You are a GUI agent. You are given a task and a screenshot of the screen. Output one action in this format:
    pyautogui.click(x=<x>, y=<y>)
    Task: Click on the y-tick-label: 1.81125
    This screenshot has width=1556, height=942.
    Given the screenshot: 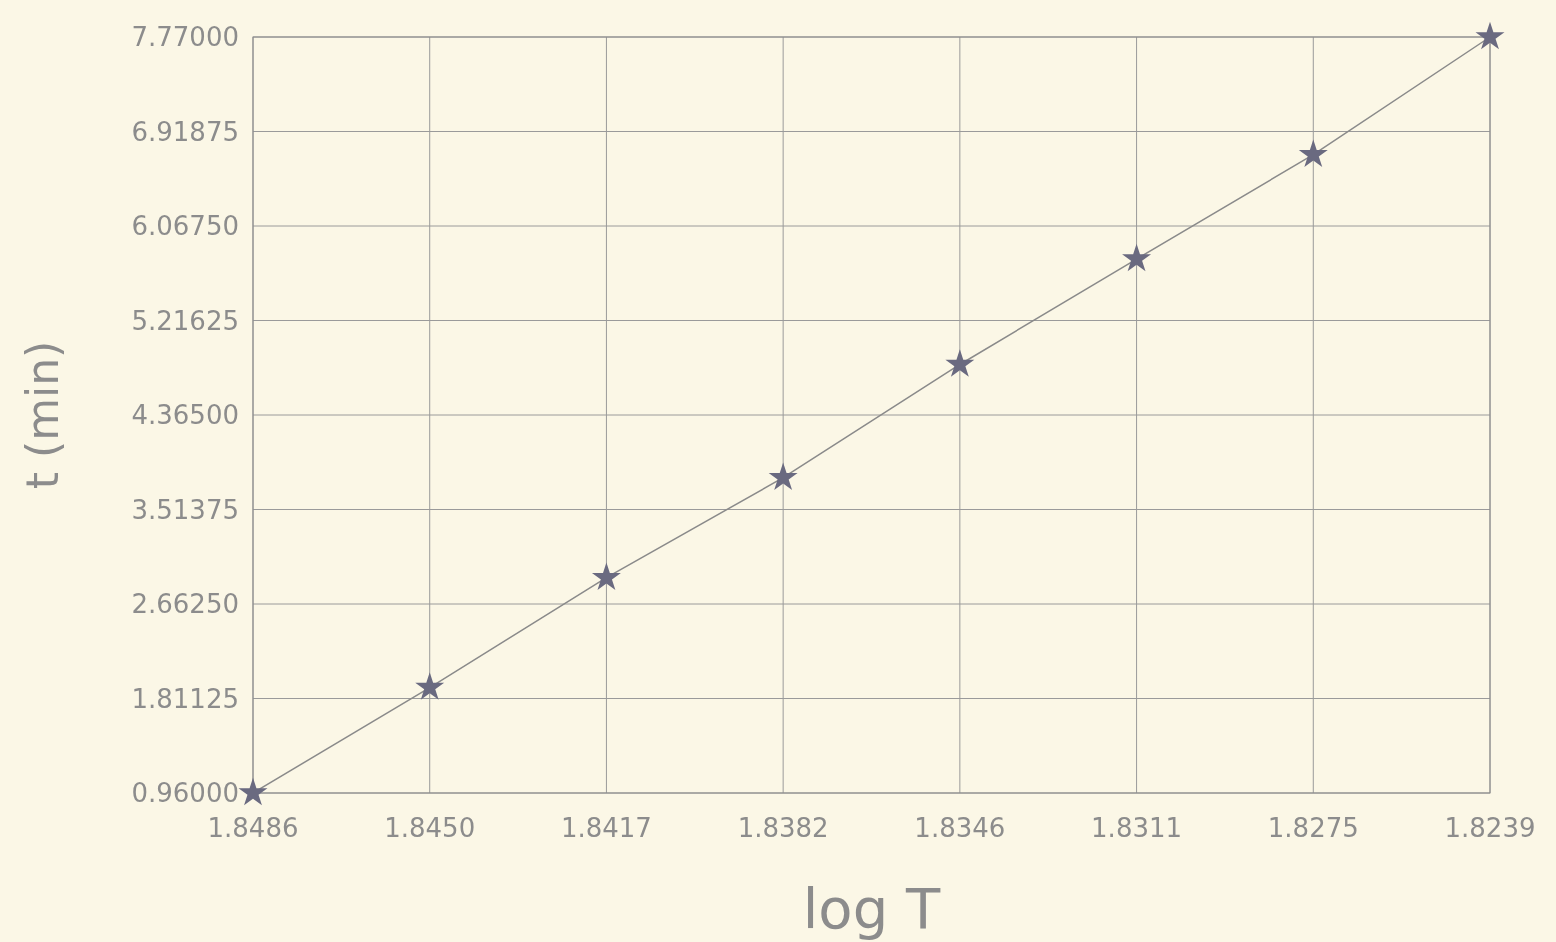 What is the action you would take?
    pyautogui.click(x=185, y=698)
    